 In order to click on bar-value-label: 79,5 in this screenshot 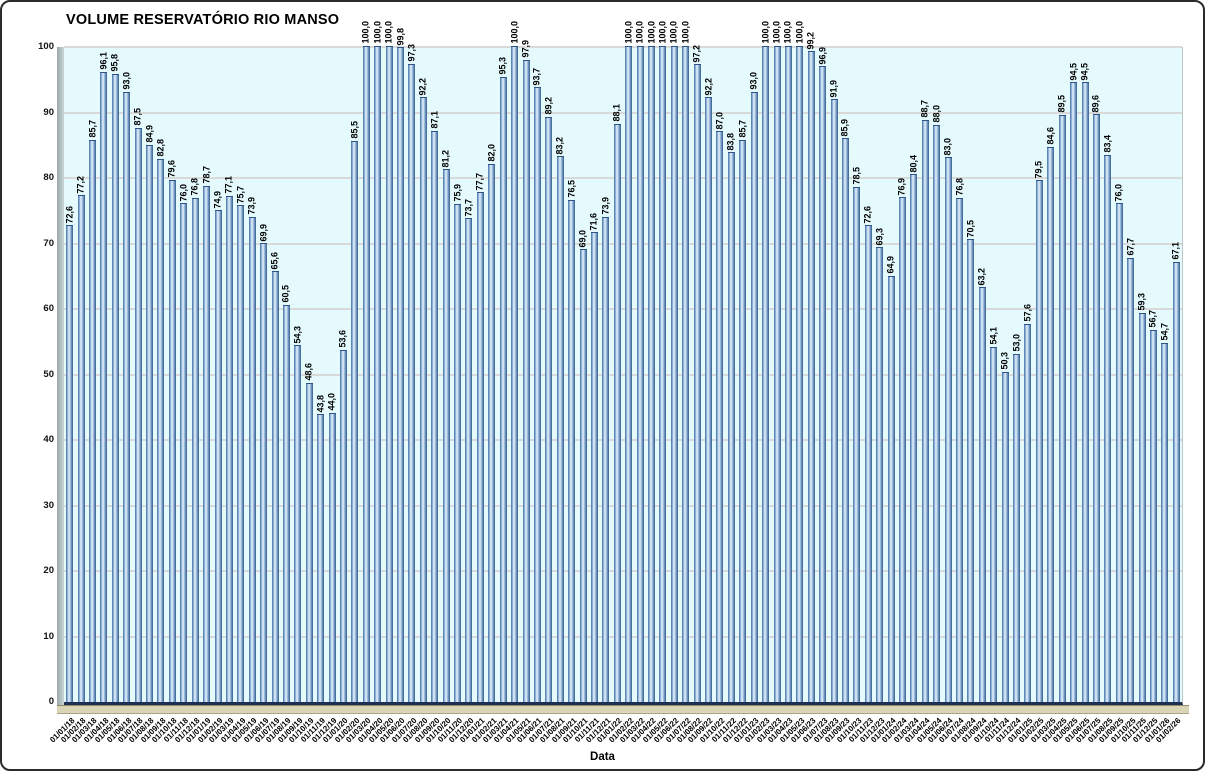, I will do `click(1038, 169)`.